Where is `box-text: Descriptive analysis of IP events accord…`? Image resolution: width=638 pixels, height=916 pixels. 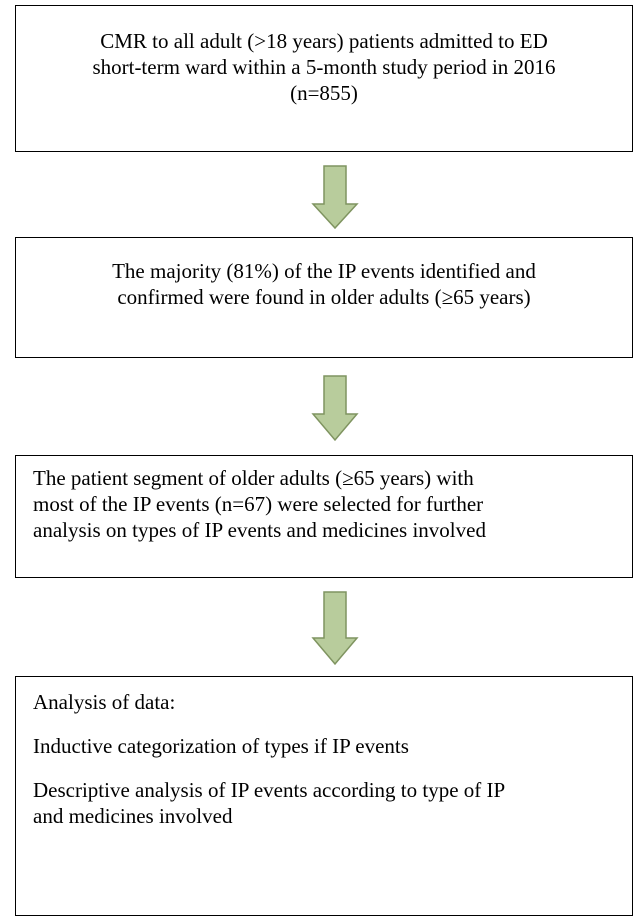 box-text: Descriptive analysis of IP events accord… is located at coordinates (269, 790).